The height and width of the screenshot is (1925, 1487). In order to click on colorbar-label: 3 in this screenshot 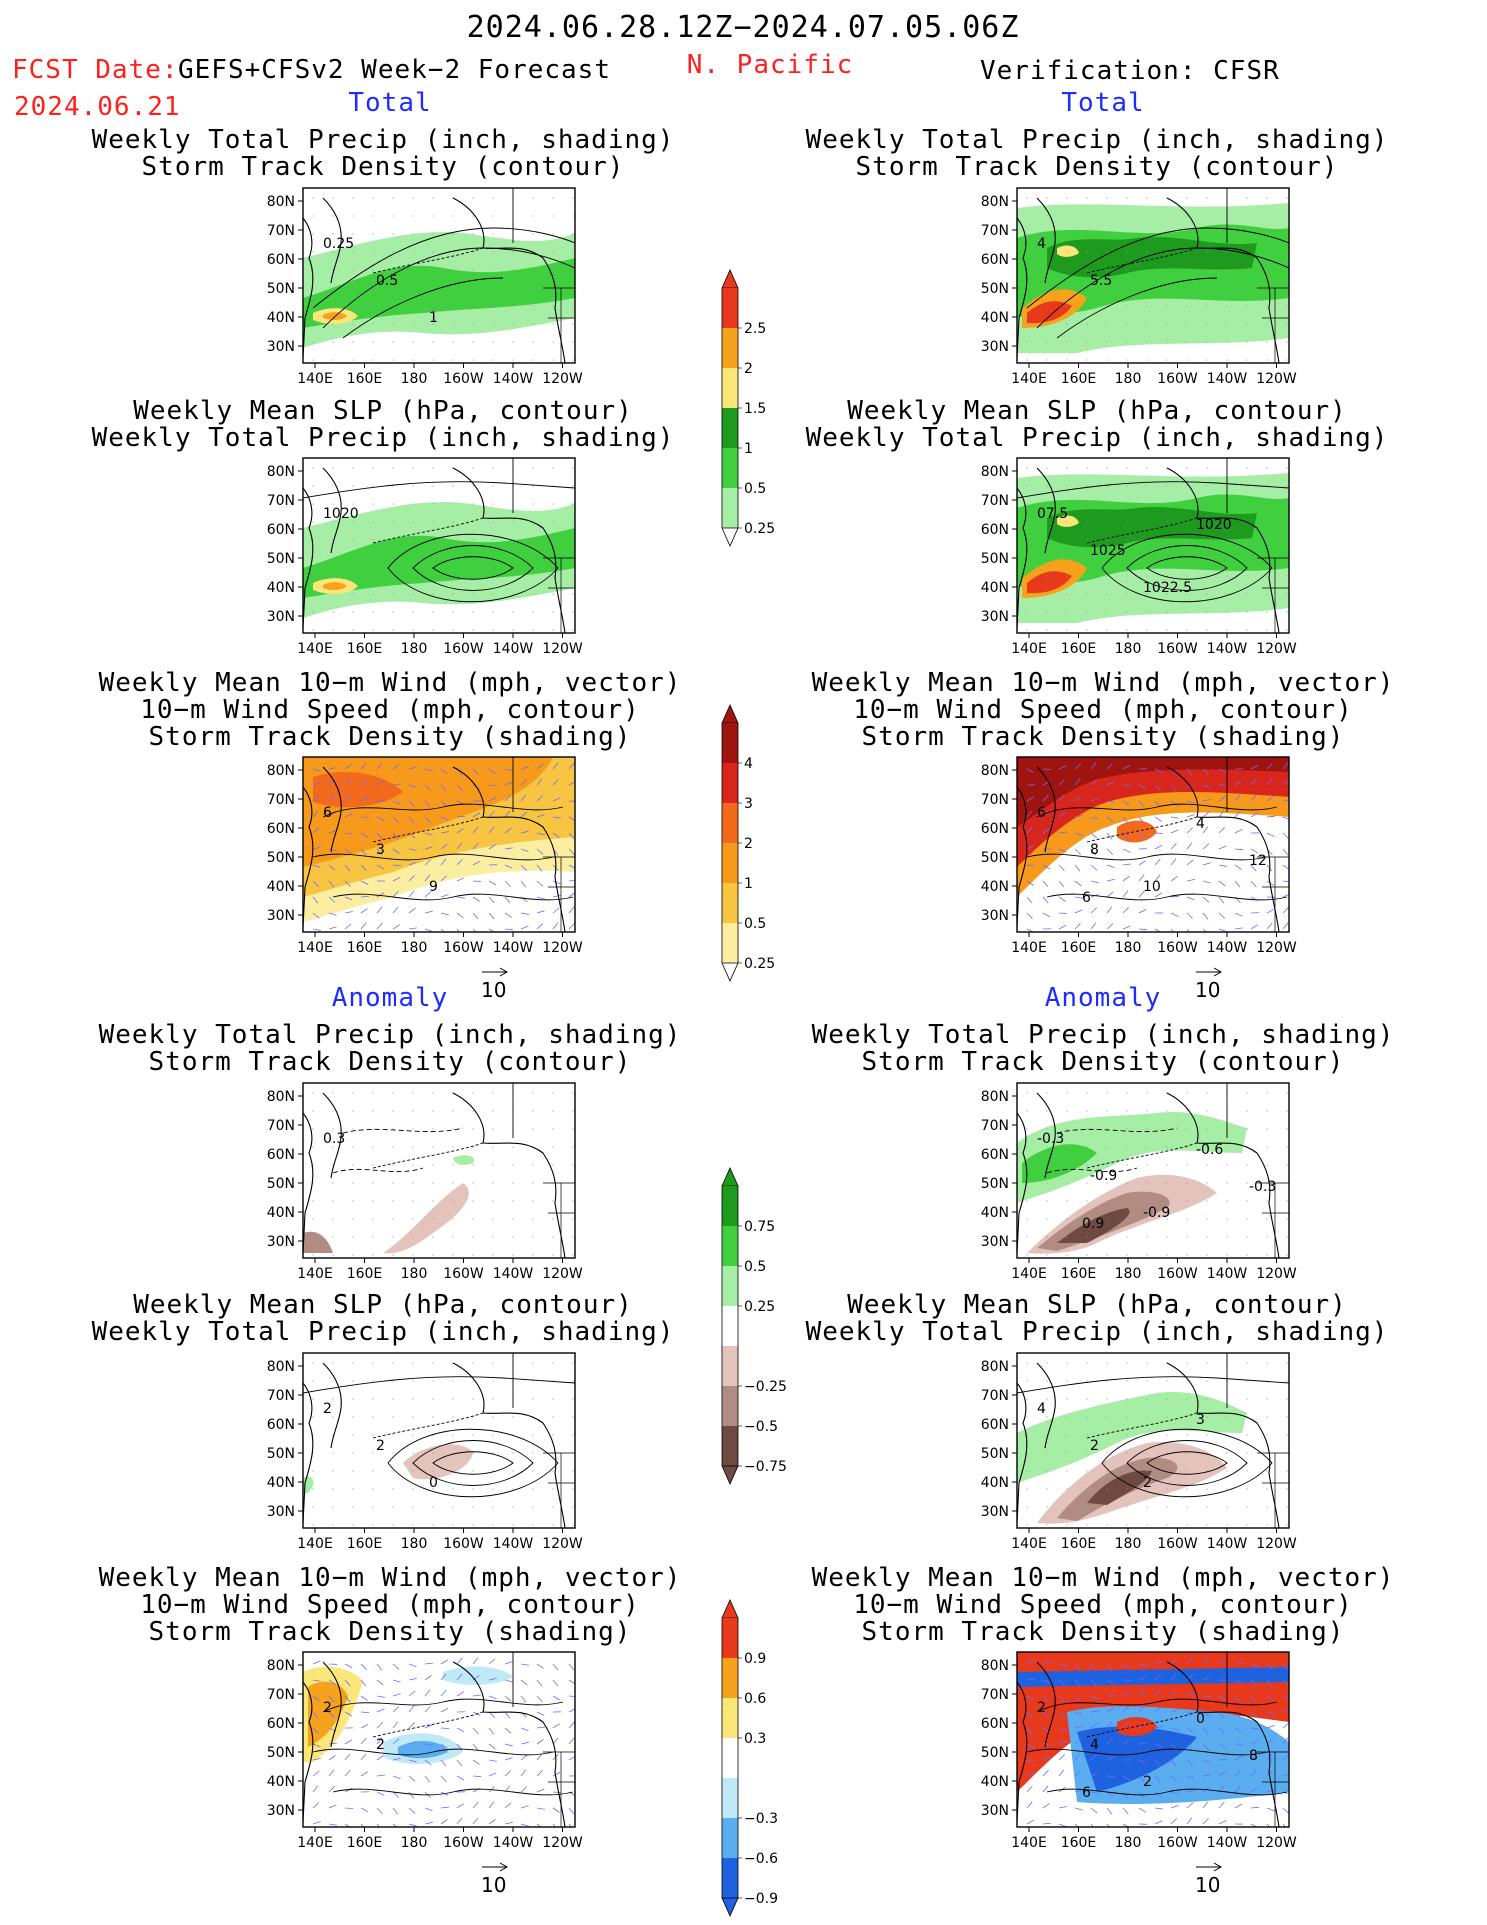, I will do `click(748, 804)`.